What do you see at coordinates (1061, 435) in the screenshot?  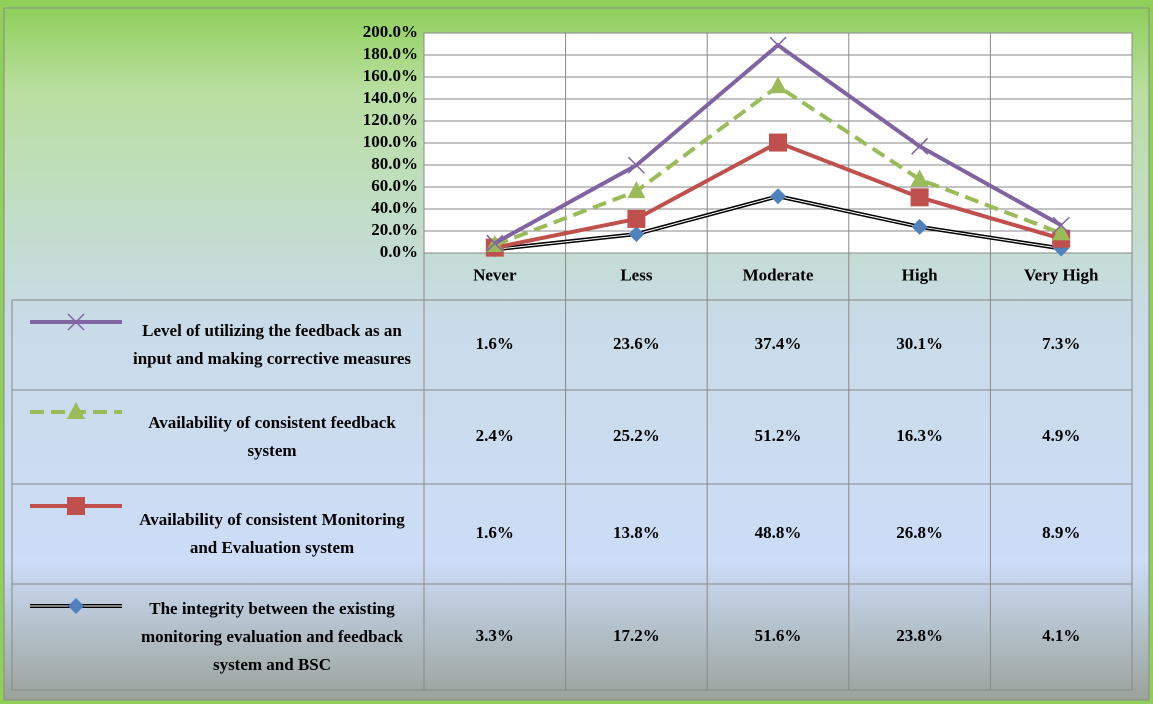 I see `data-label: 4.9%` at bounding box center [1061, 435].